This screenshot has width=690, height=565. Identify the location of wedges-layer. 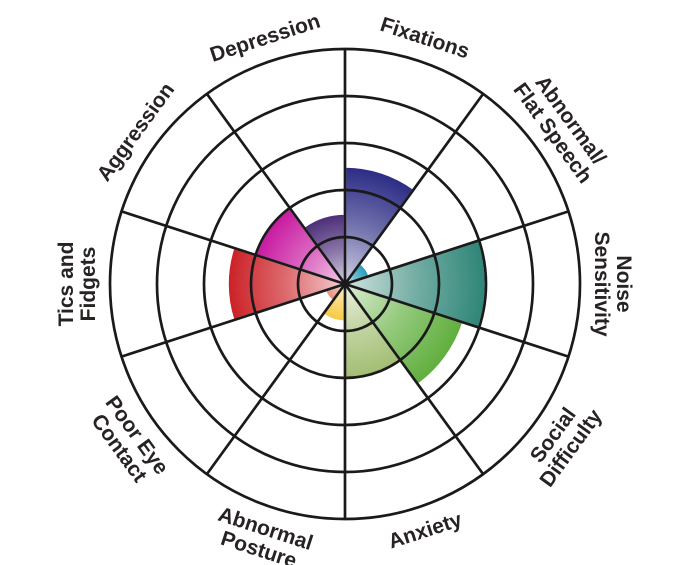
(357, 276).